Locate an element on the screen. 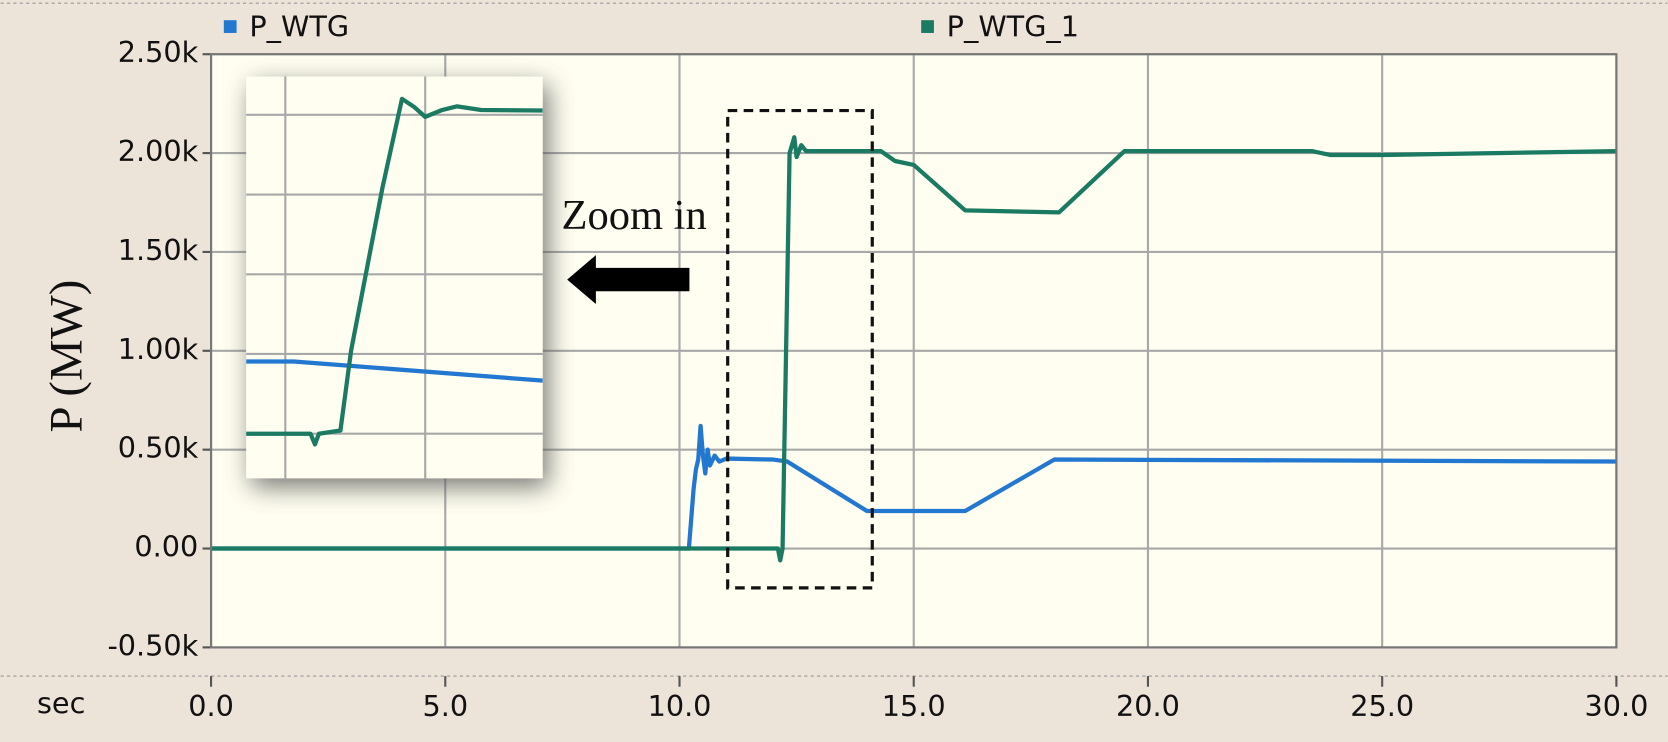  x-tick-label: 5.0 is located at coordinates (445, 706).